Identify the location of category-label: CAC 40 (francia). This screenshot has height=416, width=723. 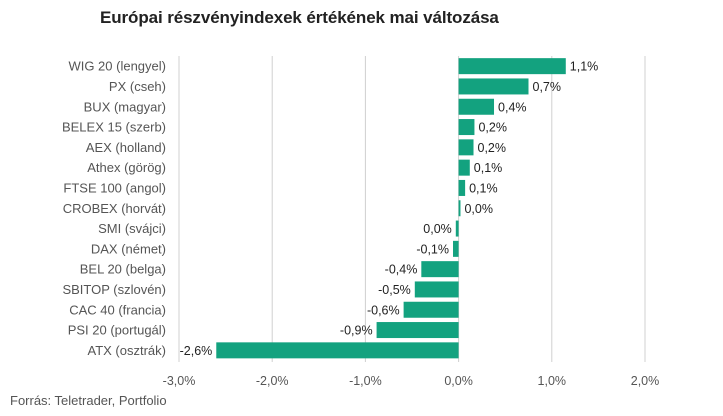
(117, 309).